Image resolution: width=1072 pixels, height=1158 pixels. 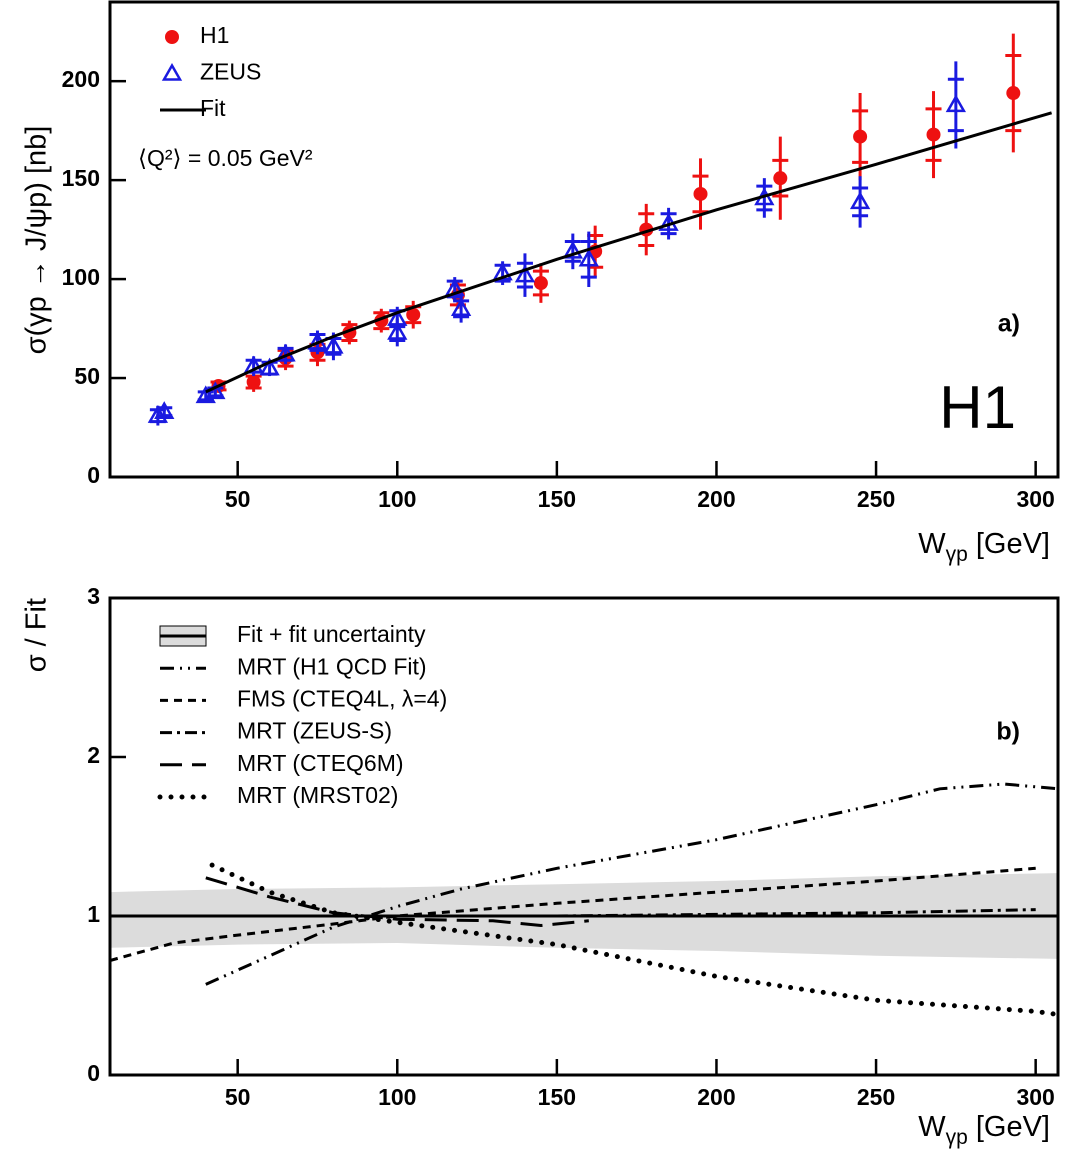 I want to click on y-tick-label: 200, so click(x=81, y=79).